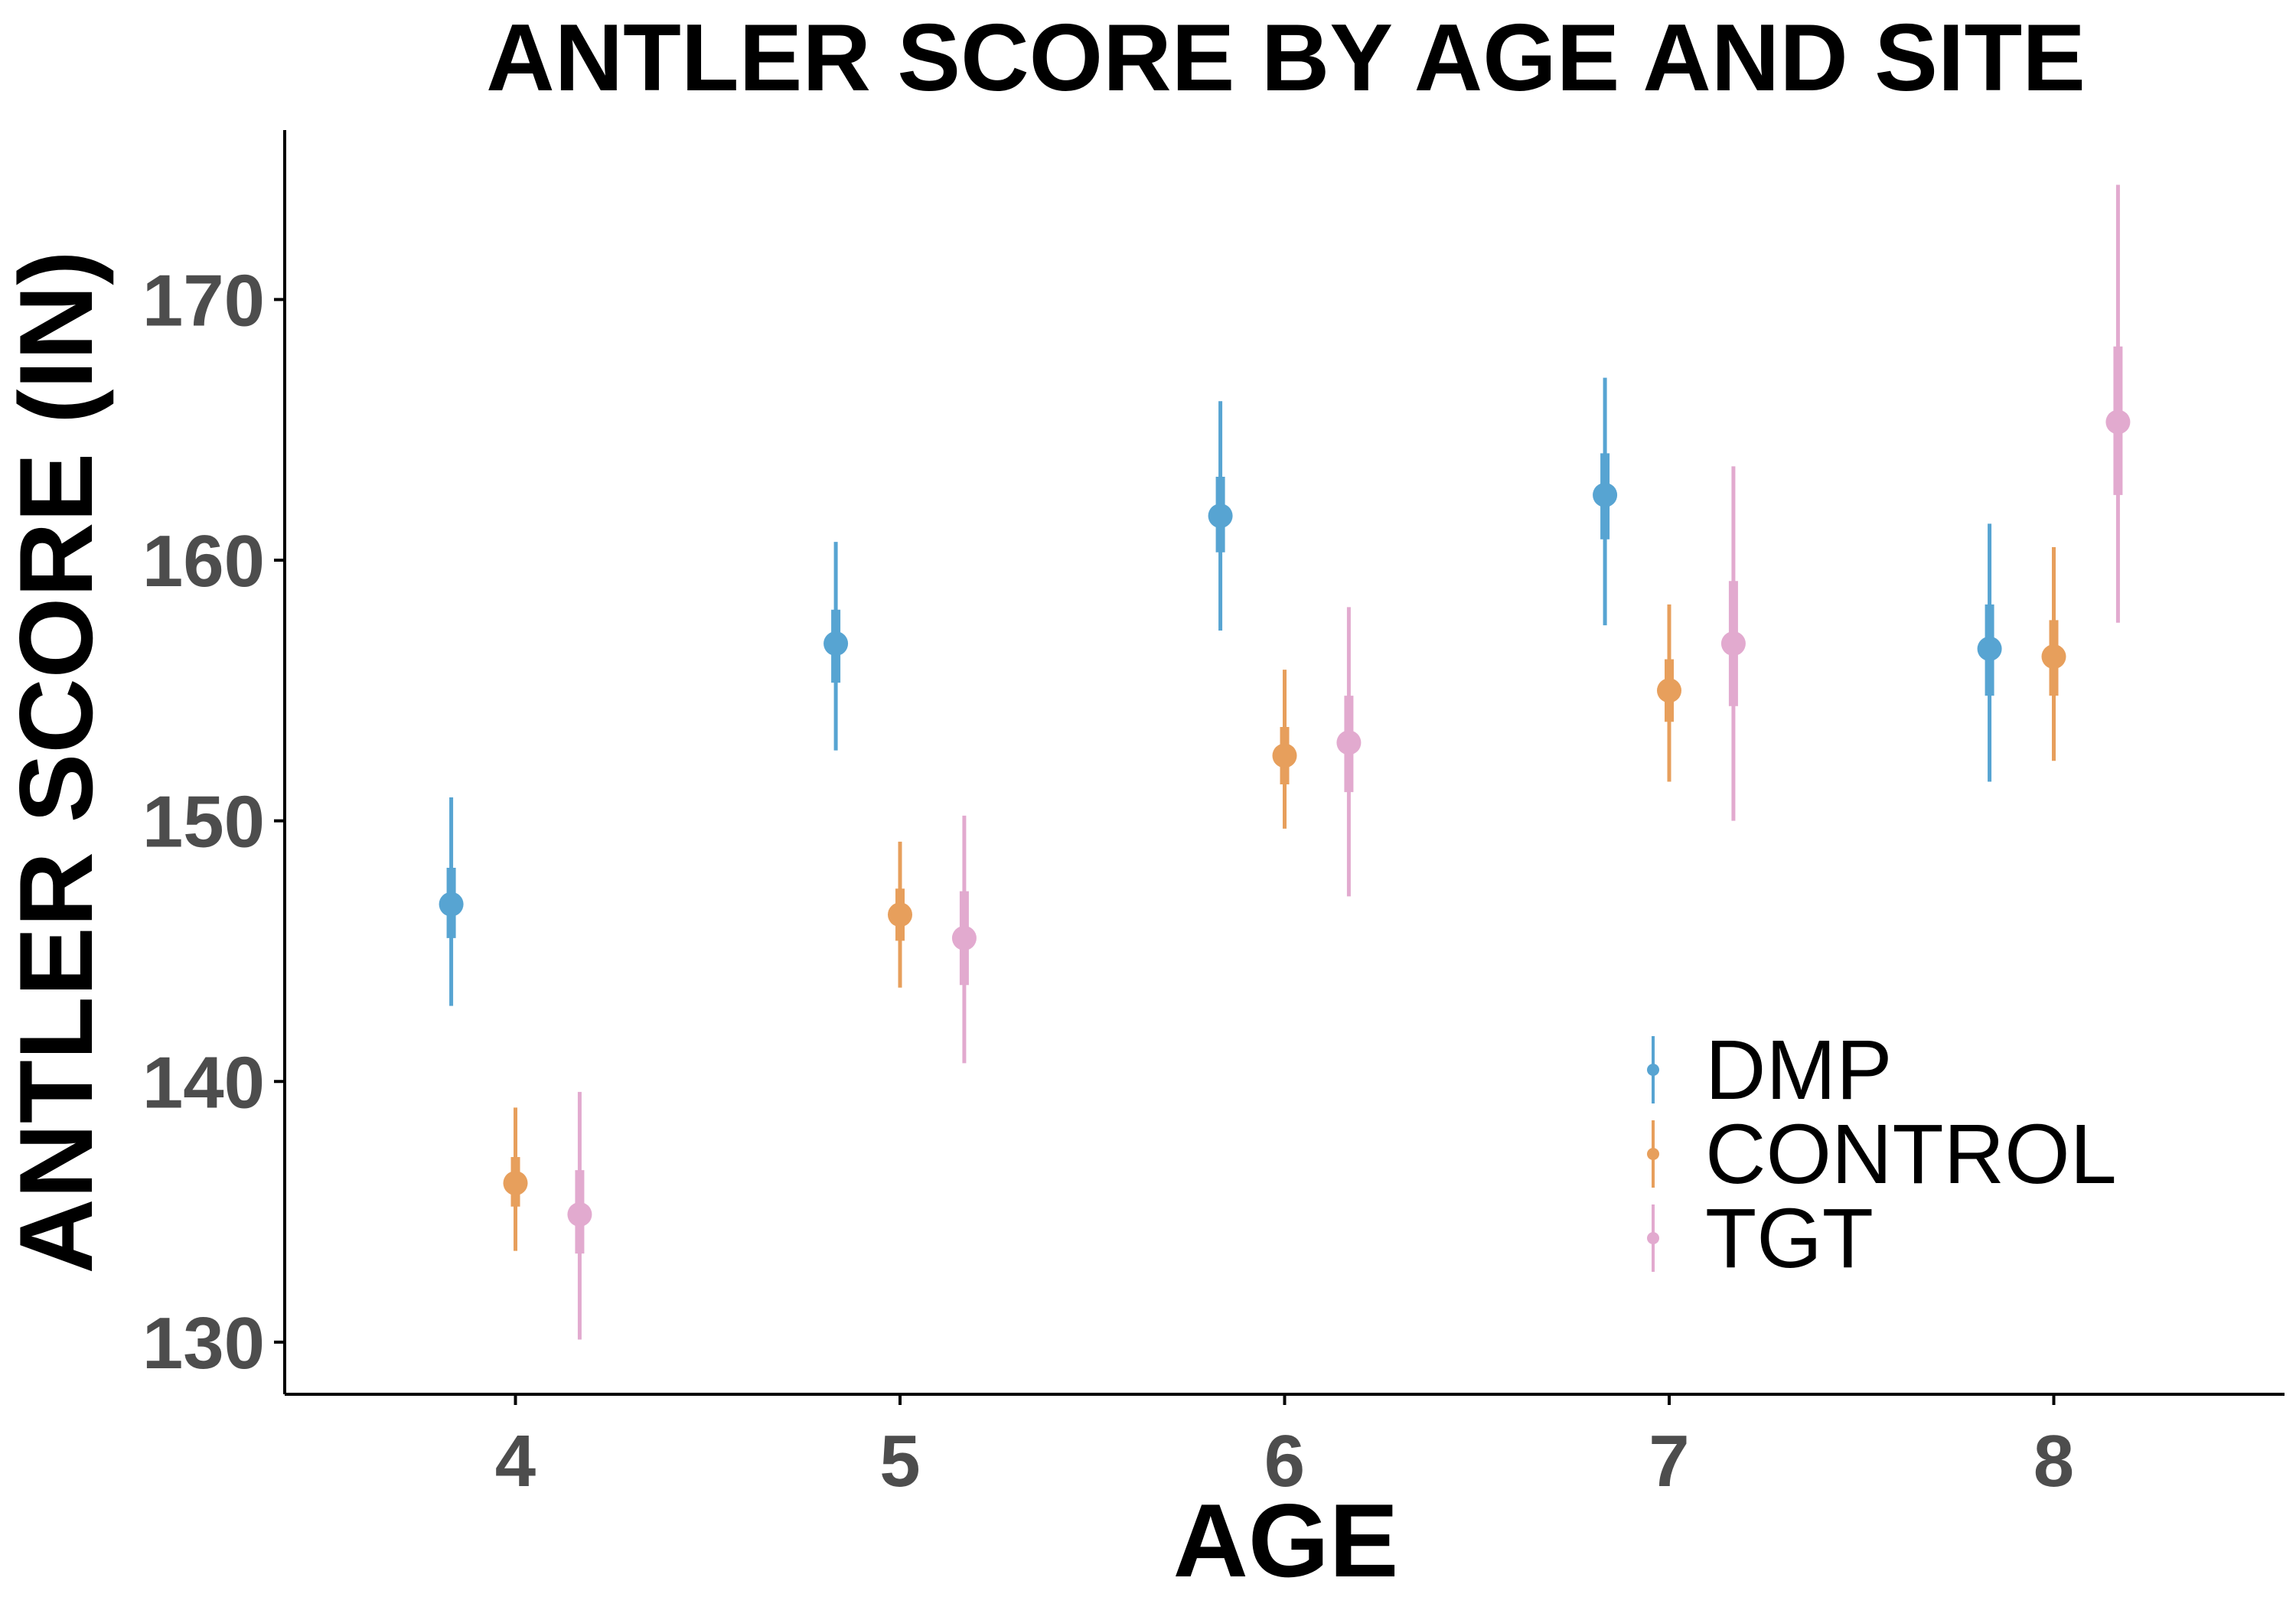 This screenshot has width=2296, height=1607. Describe the element at coordinates (203, 822) in the screenshot. I see `y-tick-label: 150` at that location.